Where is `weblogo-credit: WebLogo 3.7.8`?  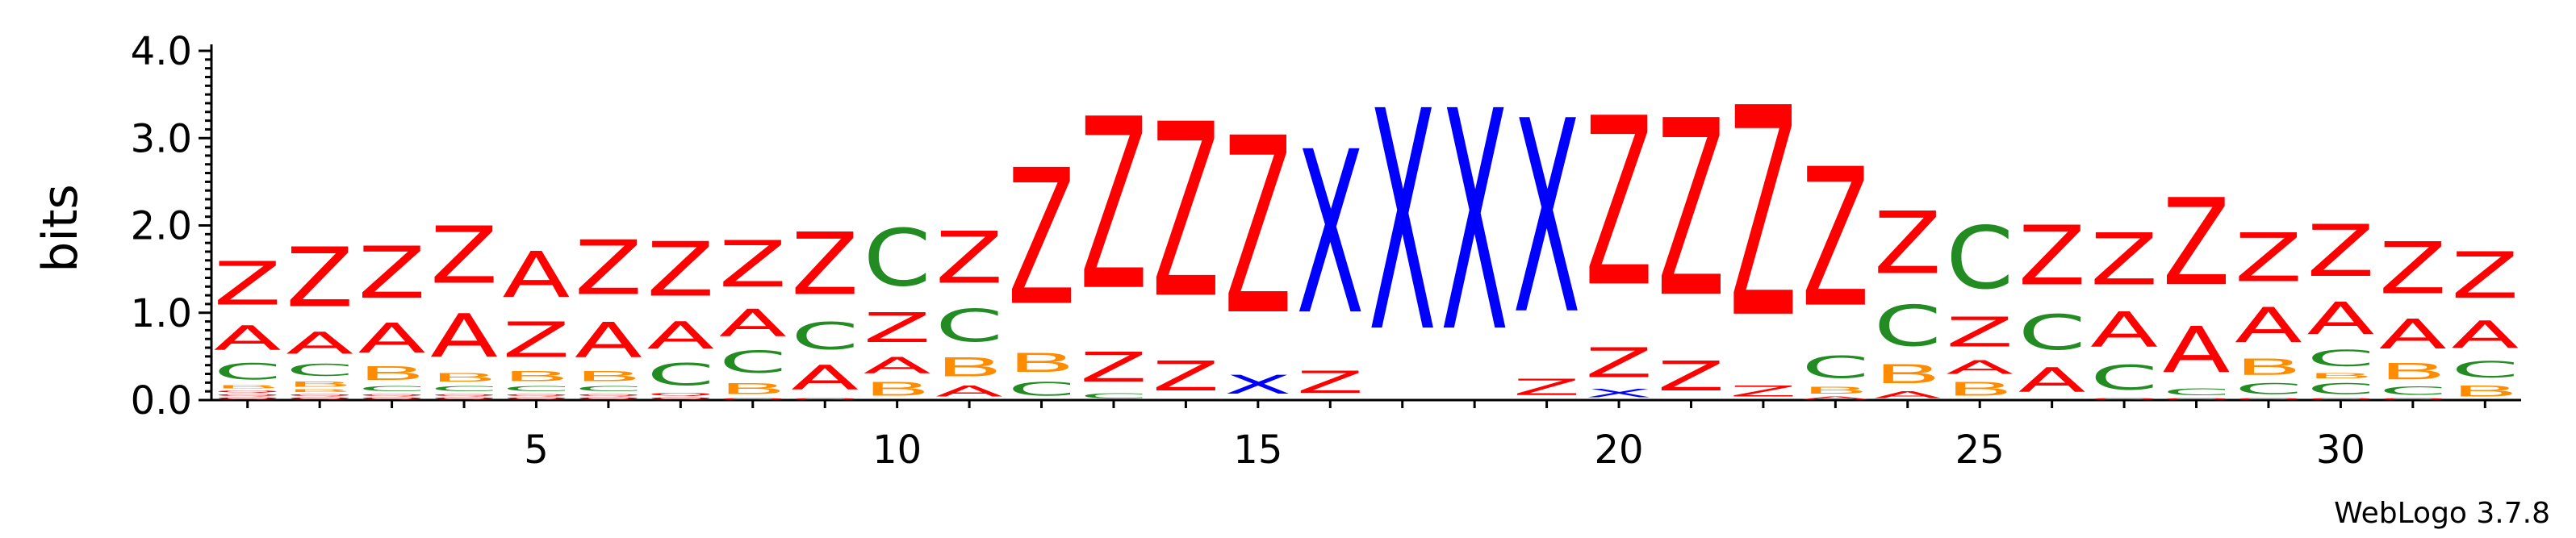 weblogo-credit: WebLogo 3.7.8 is located at coordinates (2442, 513).